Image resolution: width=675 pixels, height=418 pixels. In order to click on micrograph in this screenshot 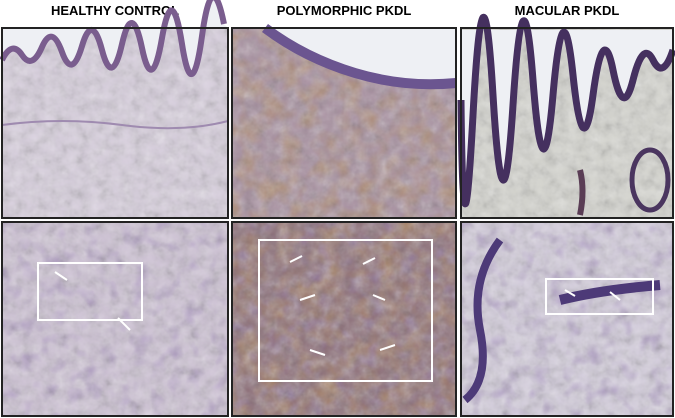, I will do `click(567, 319)`.